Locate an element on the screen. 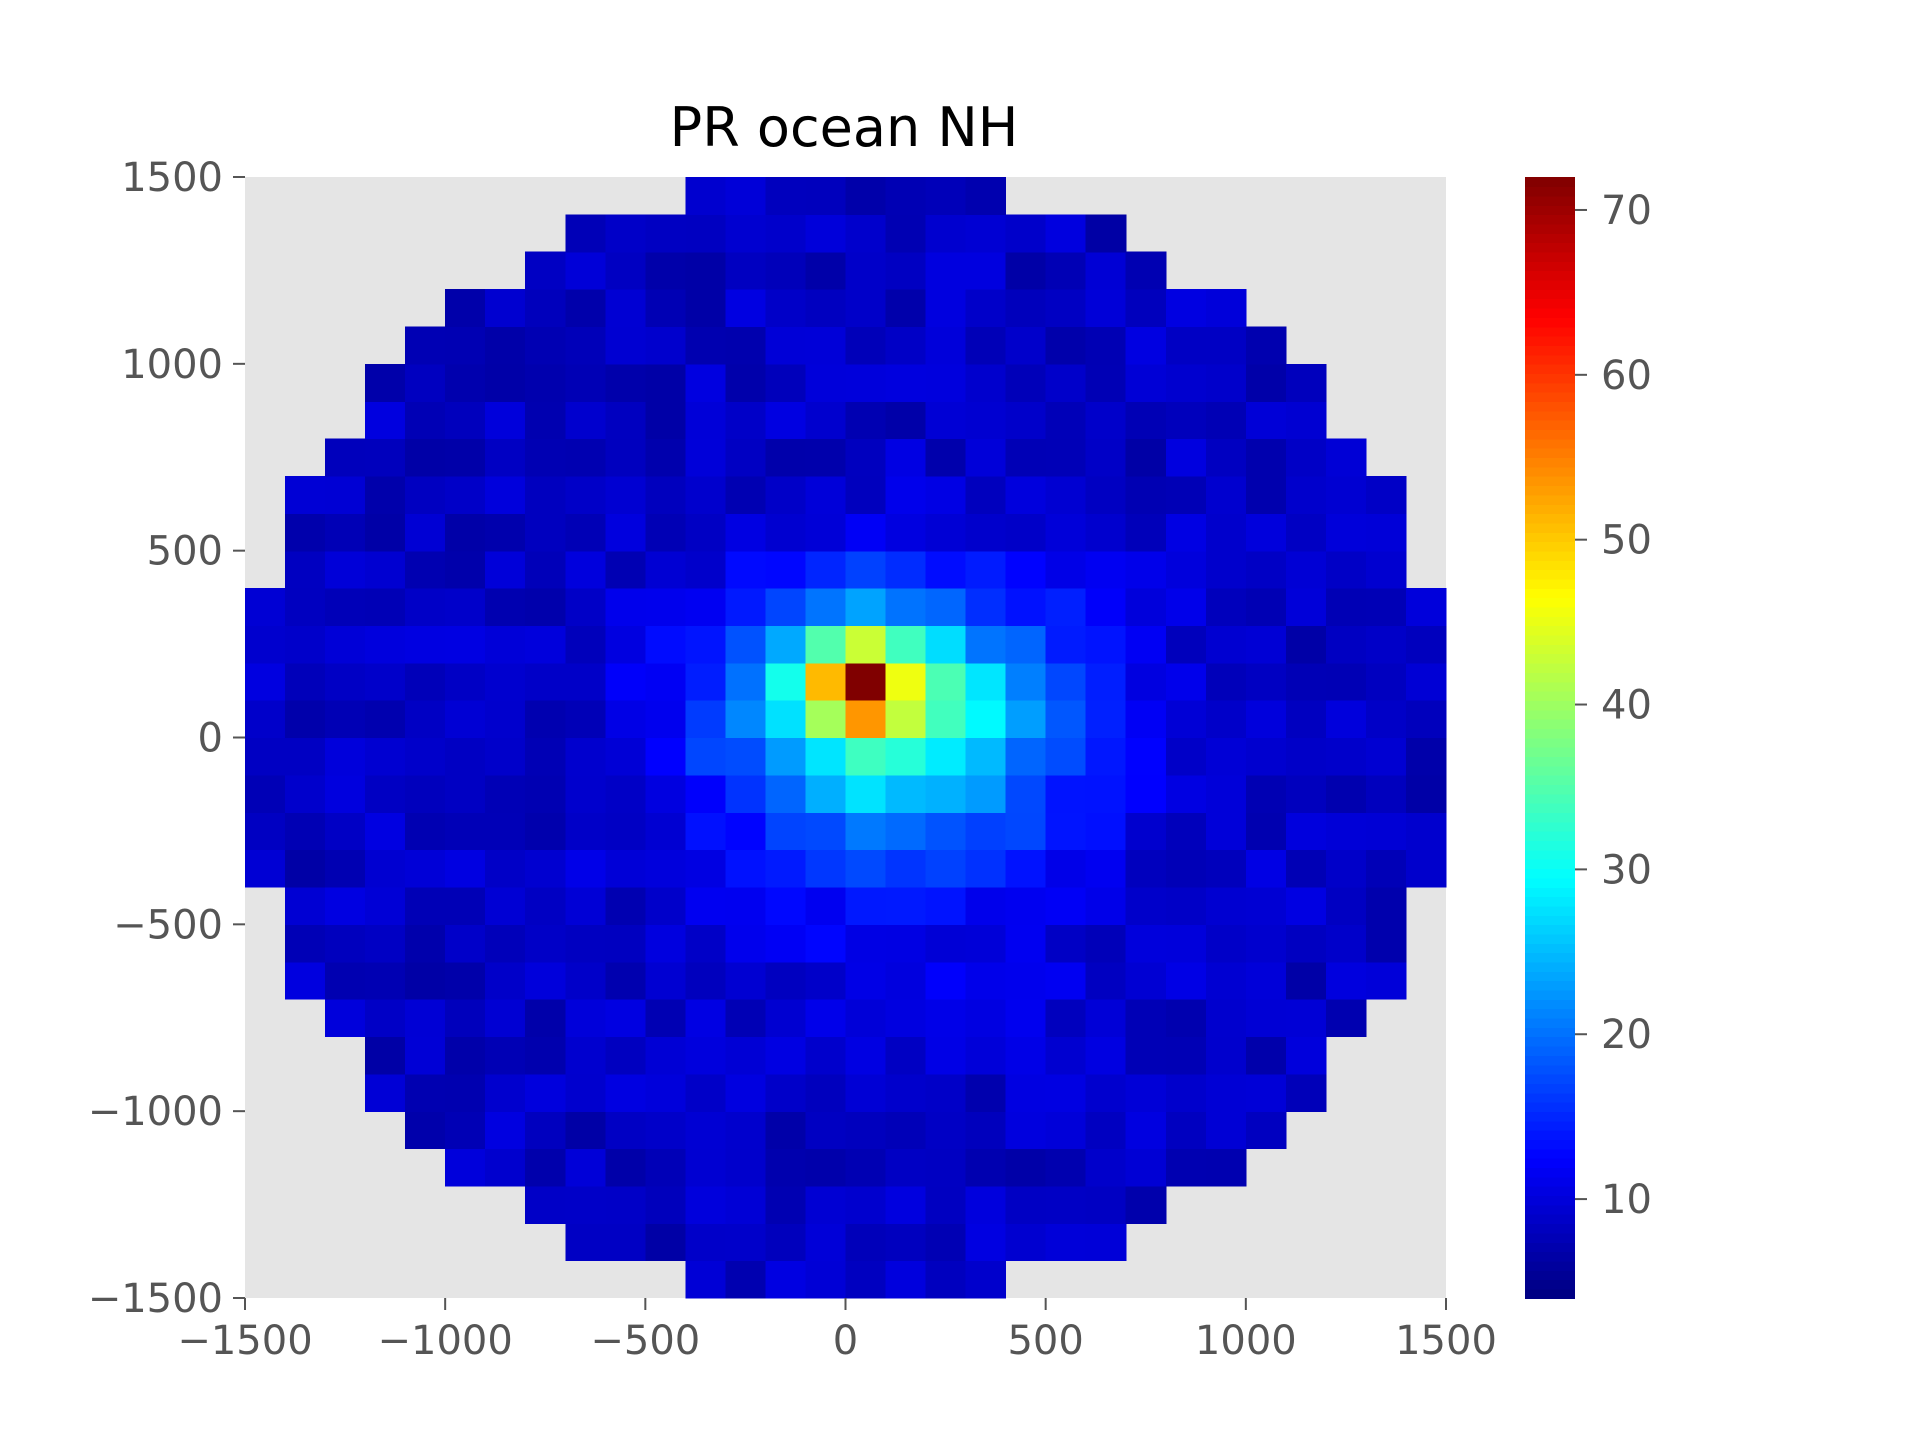 This screenshot has width=1920, height=1440. colorbar-tick-label: 10 is located at coordinates (1626, 1200).